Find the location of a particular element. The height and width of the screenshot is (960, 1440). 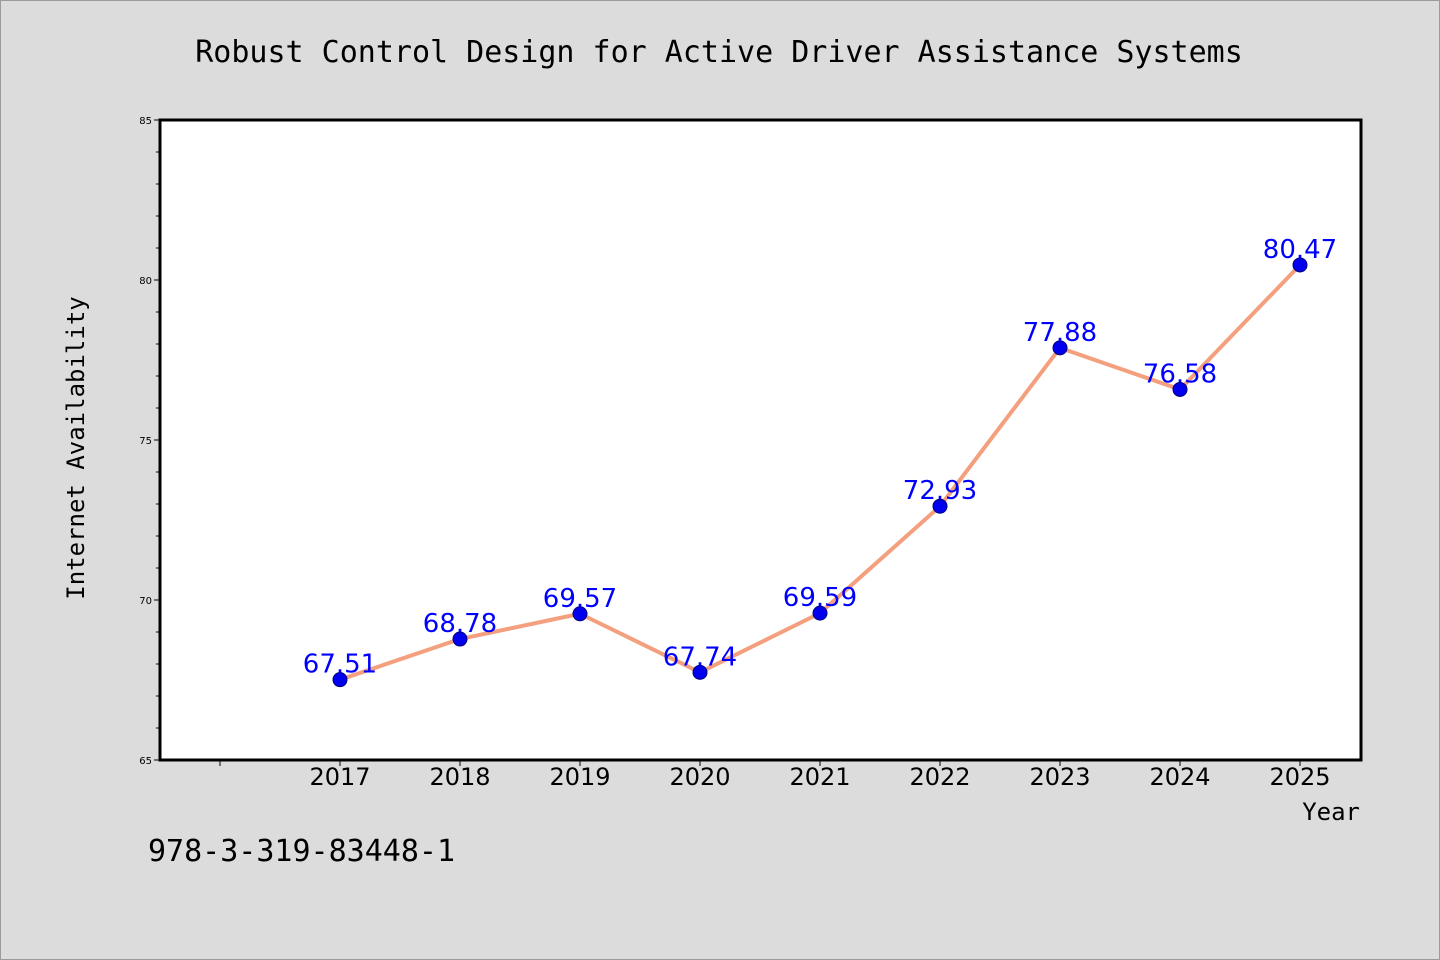

x-axis-title: Year is located at coordinates (1331, 812).